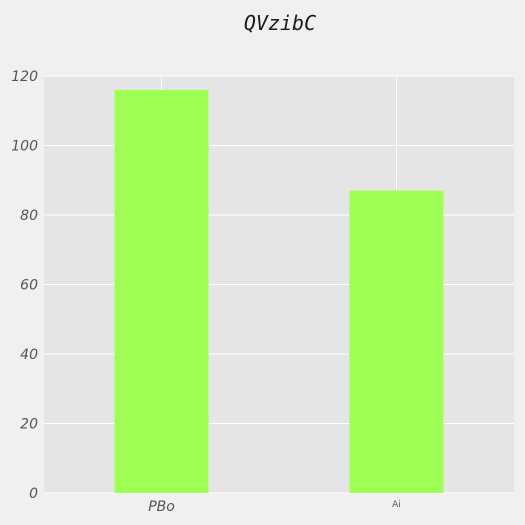 The width and height of the screenshot is (525, 525). Describe the element at coordinates (29, 355) in the screenshot. I see `y-tick-label: 40` at that location.